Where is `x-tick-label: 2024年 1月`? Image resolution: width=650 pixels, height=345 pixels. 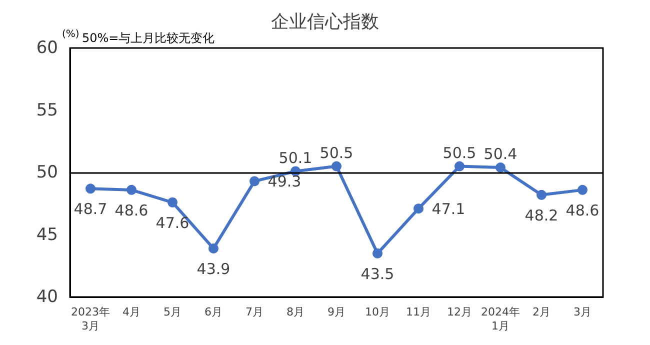 x-tick-label: 2024年 1月 is located at coordinates (500, 319).